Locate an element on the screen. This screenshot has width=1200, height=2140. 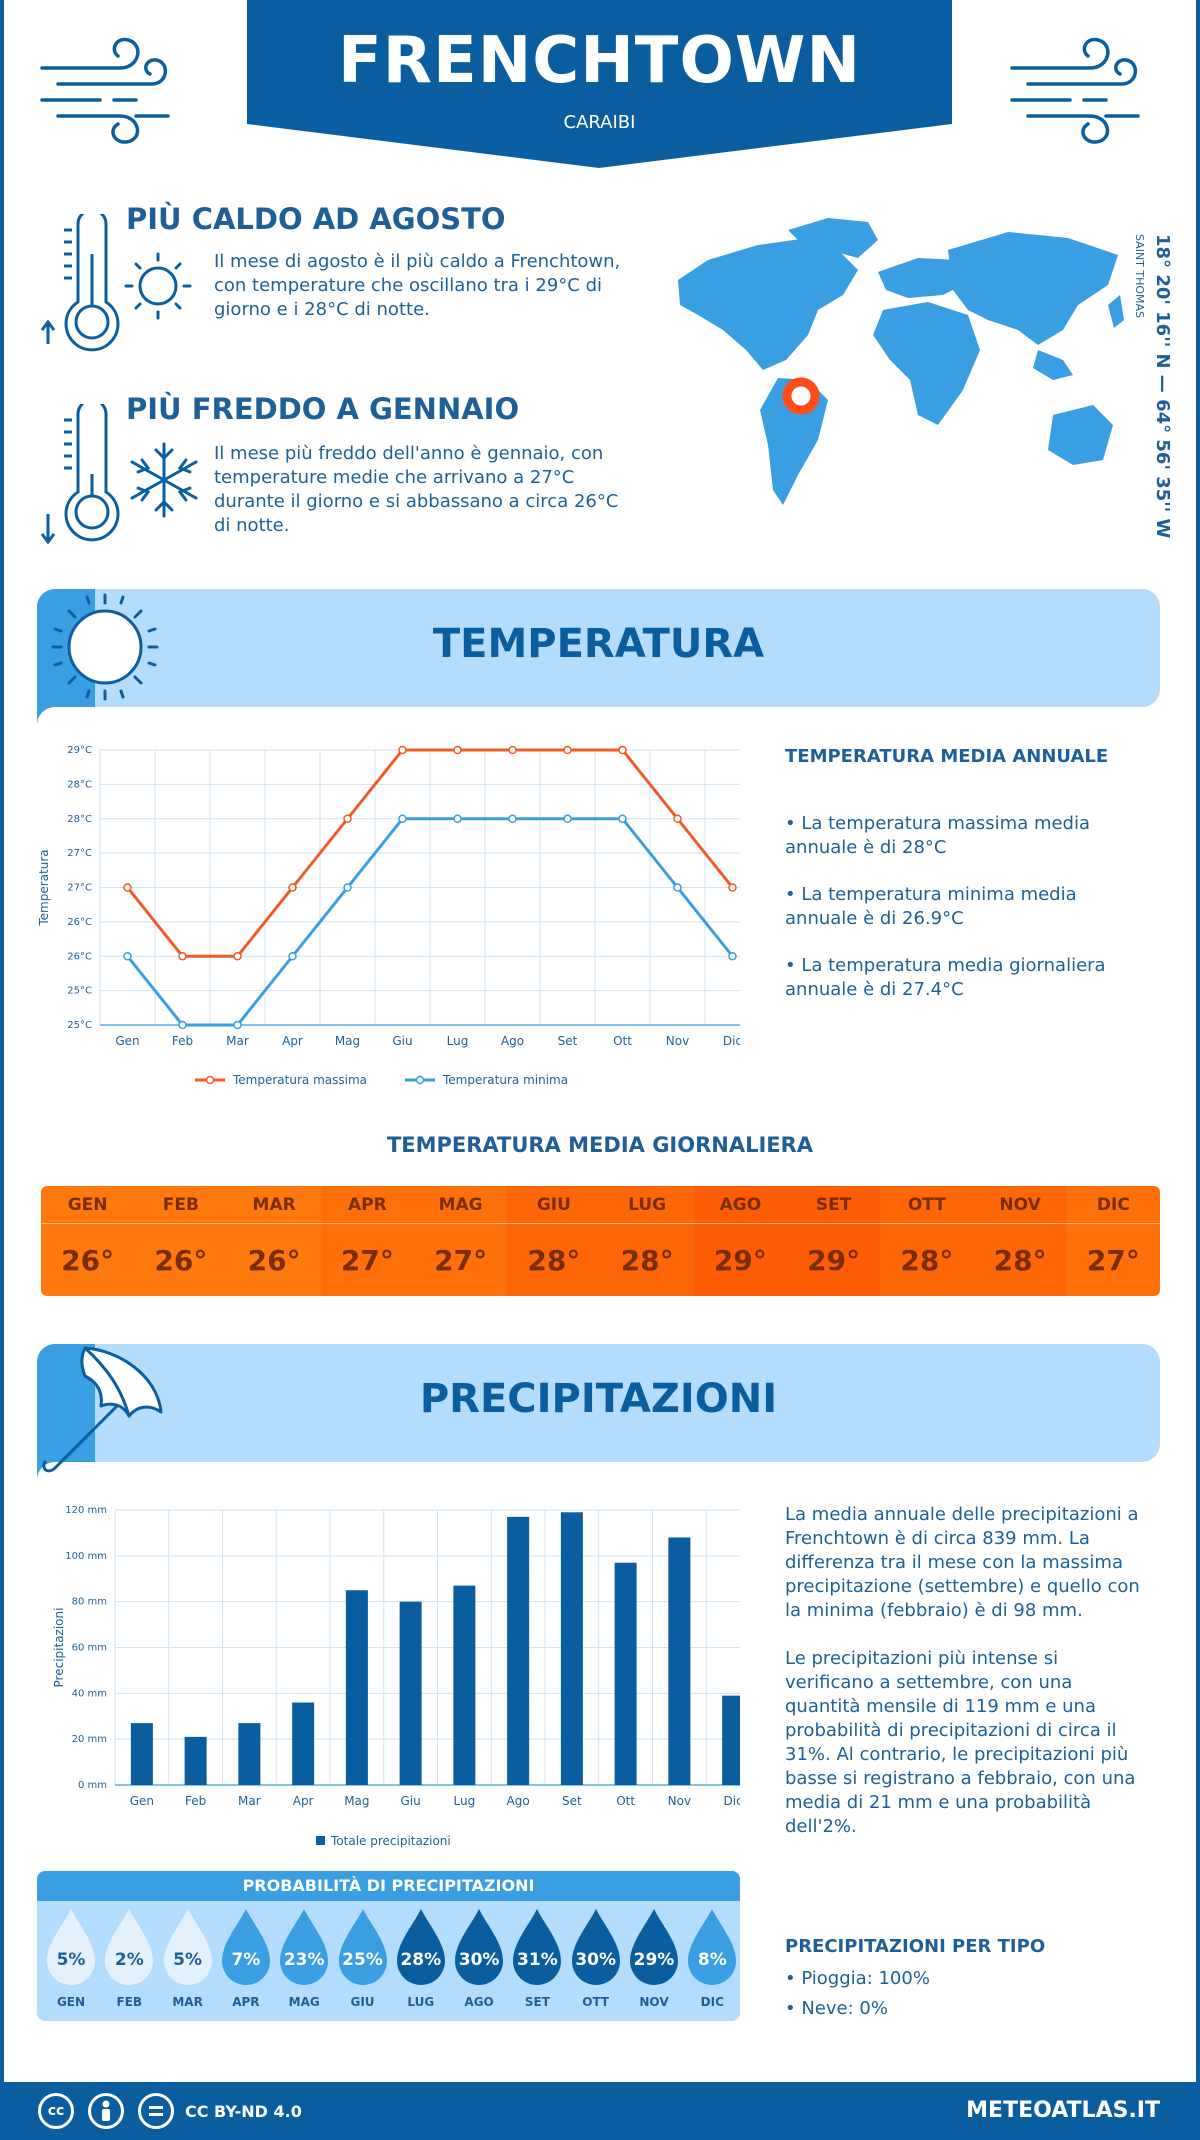
daily-temp-value: 28° is located at coordinates (554, 1260).